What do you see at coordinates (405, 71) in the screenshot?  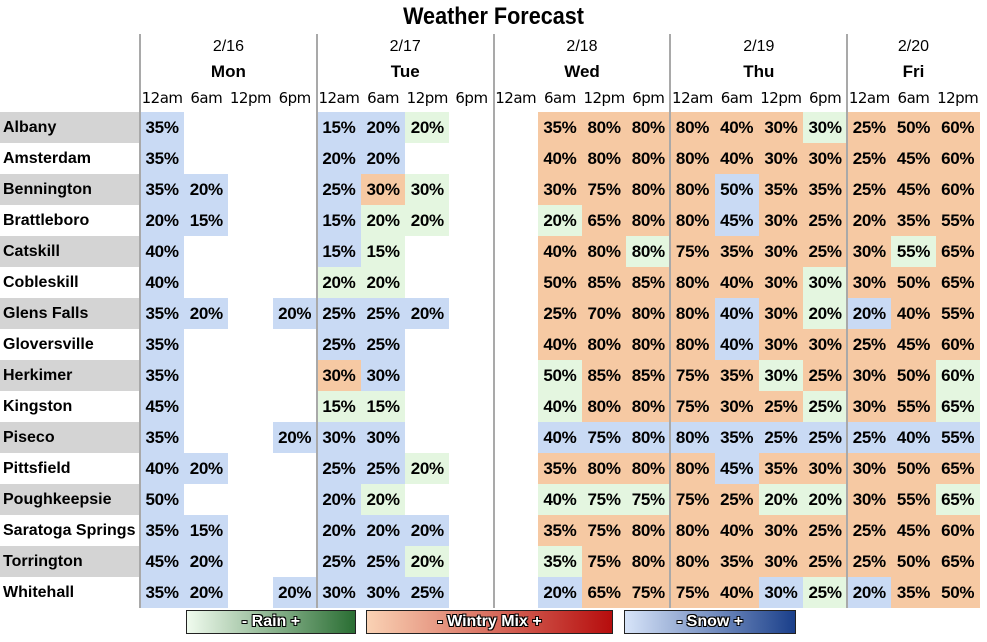 I see `day-name: Tue` at bounding box center [405, 71].